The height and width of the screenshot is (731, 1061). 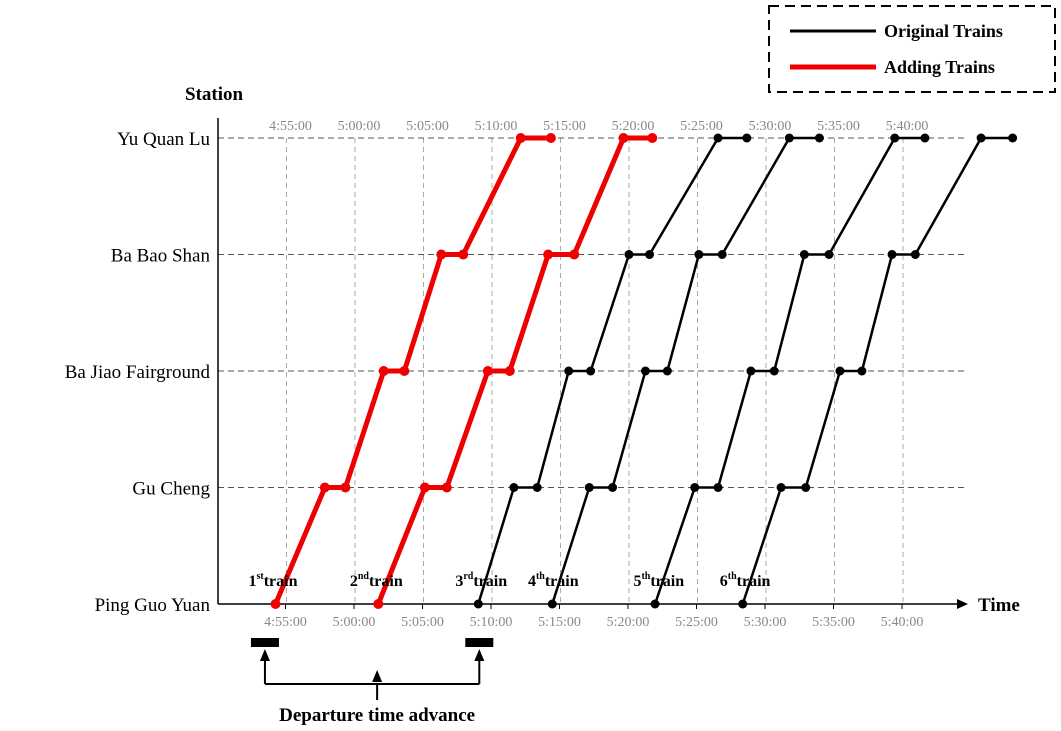 I want to click on x-tick-label-top: 5:20:00, so click(x=633, y=126).